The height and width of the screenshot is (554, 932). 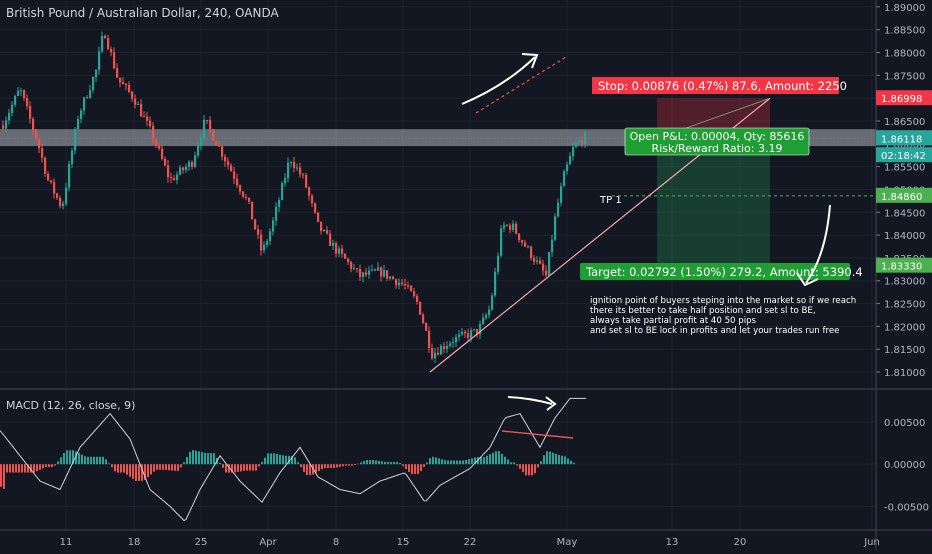 What do you see at coordinates (904, 168) in the screenshot?
I see `price-tick-label: 1.85500` at bounding box center [904, 168].